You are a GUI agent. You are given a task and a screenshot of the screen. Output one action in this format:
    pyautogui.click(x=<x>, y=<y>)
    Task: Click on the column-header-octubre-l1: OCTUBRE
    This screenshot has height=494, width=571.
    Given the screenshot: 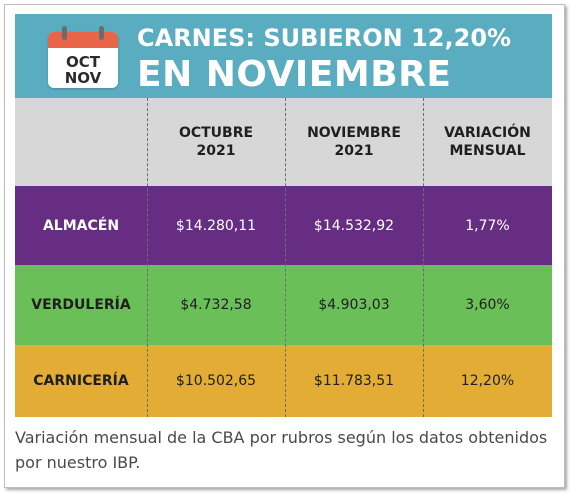 What is the action you would take?
    pyautogui.click(x=216, y=133)
    